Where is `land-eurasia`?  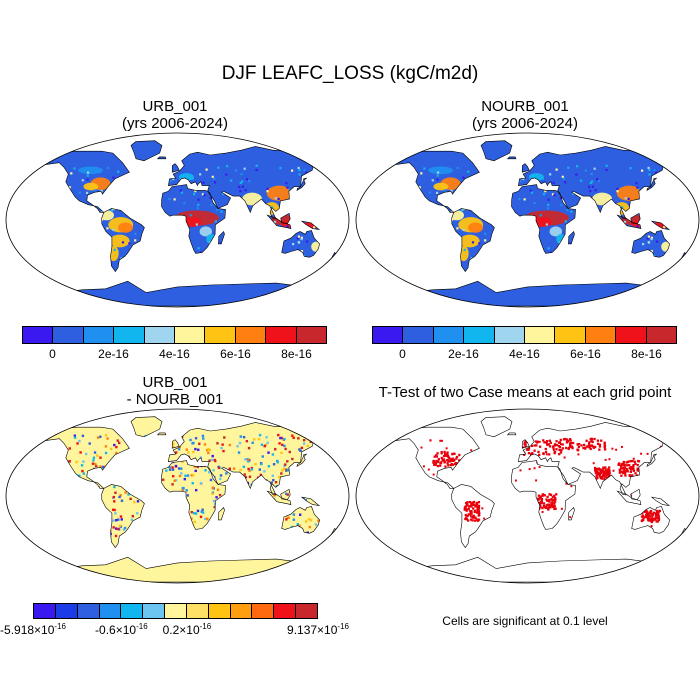 land-eurasia is located at coordinates (246, 182).